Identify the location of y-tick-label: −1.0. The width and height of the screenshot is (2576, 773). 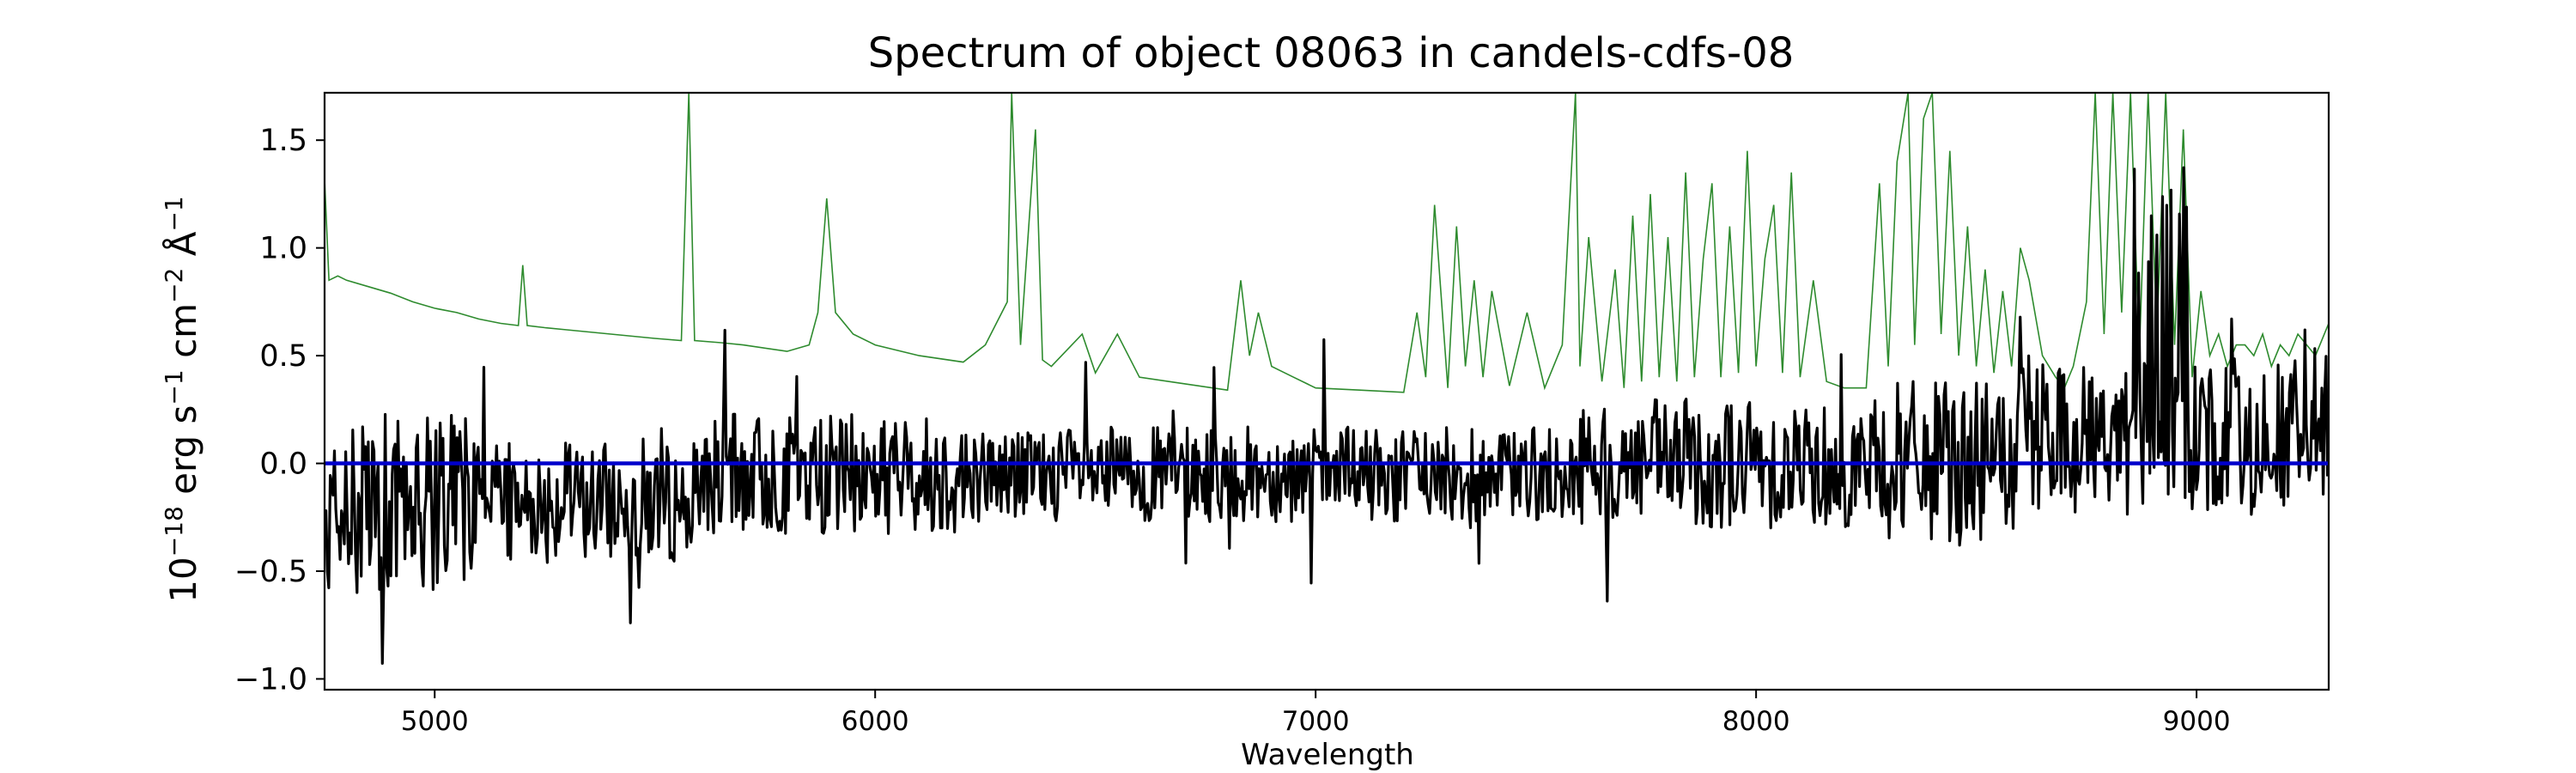
(270, 679).